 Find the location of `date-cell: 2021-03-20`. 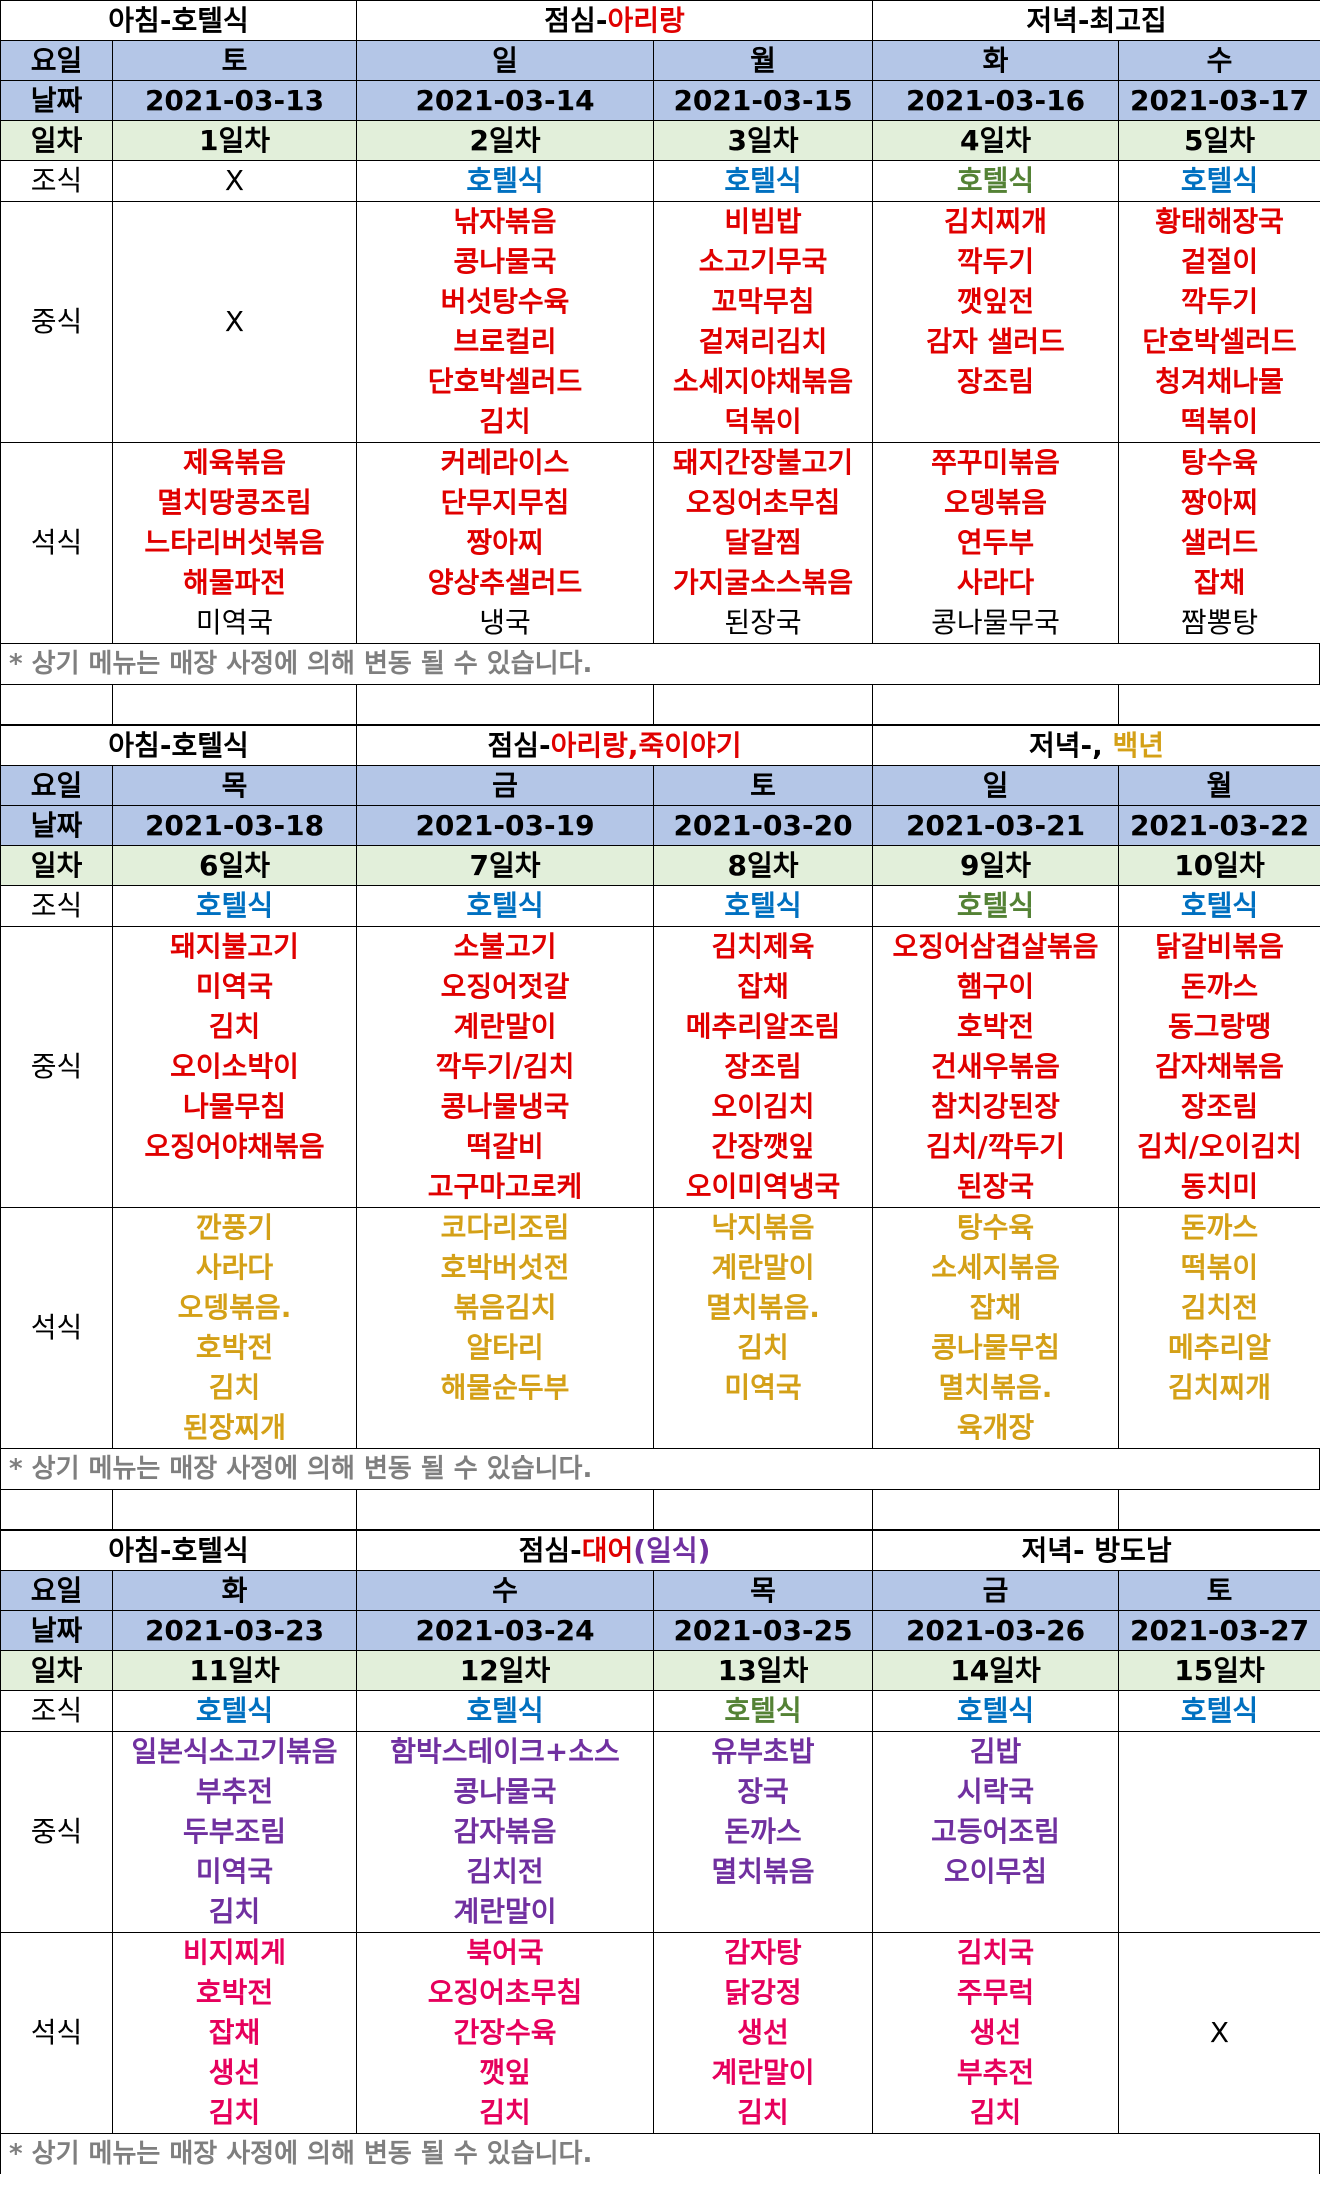

date-cell: 2021-03-20 is located at coordinates (763, 825).